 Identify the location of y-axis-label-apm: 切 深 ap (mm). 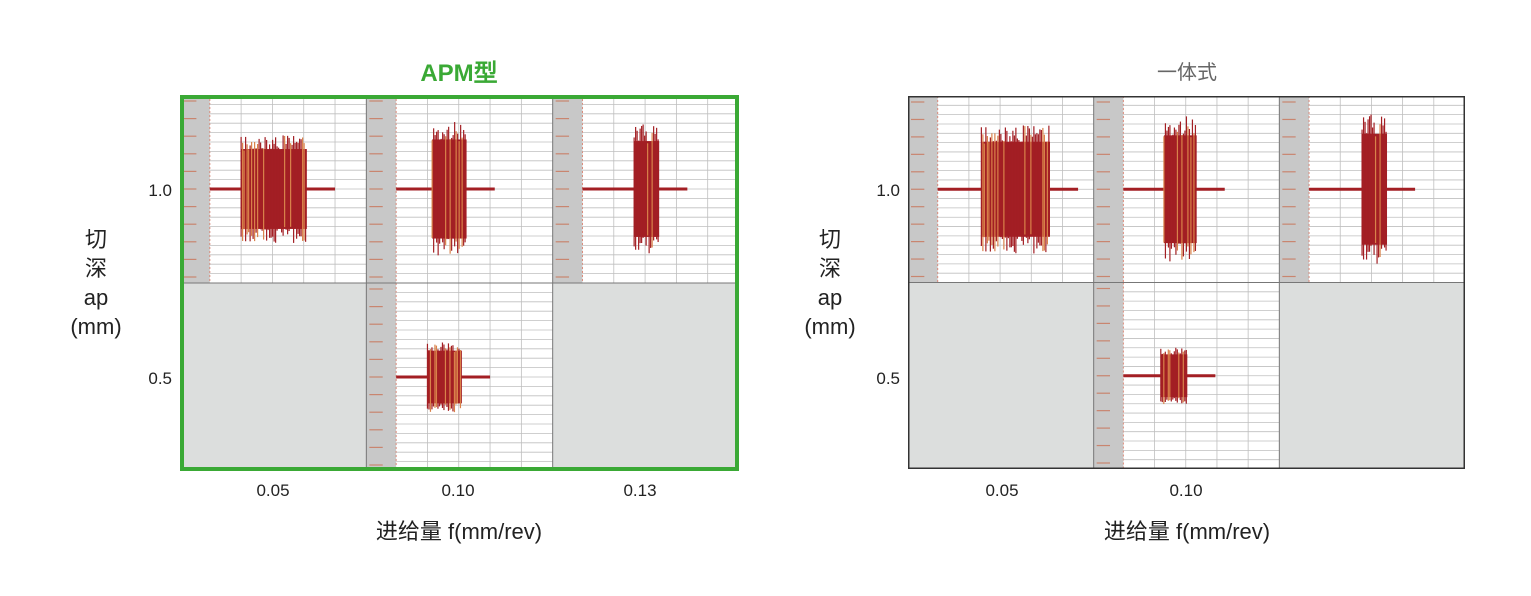
(96, 283).